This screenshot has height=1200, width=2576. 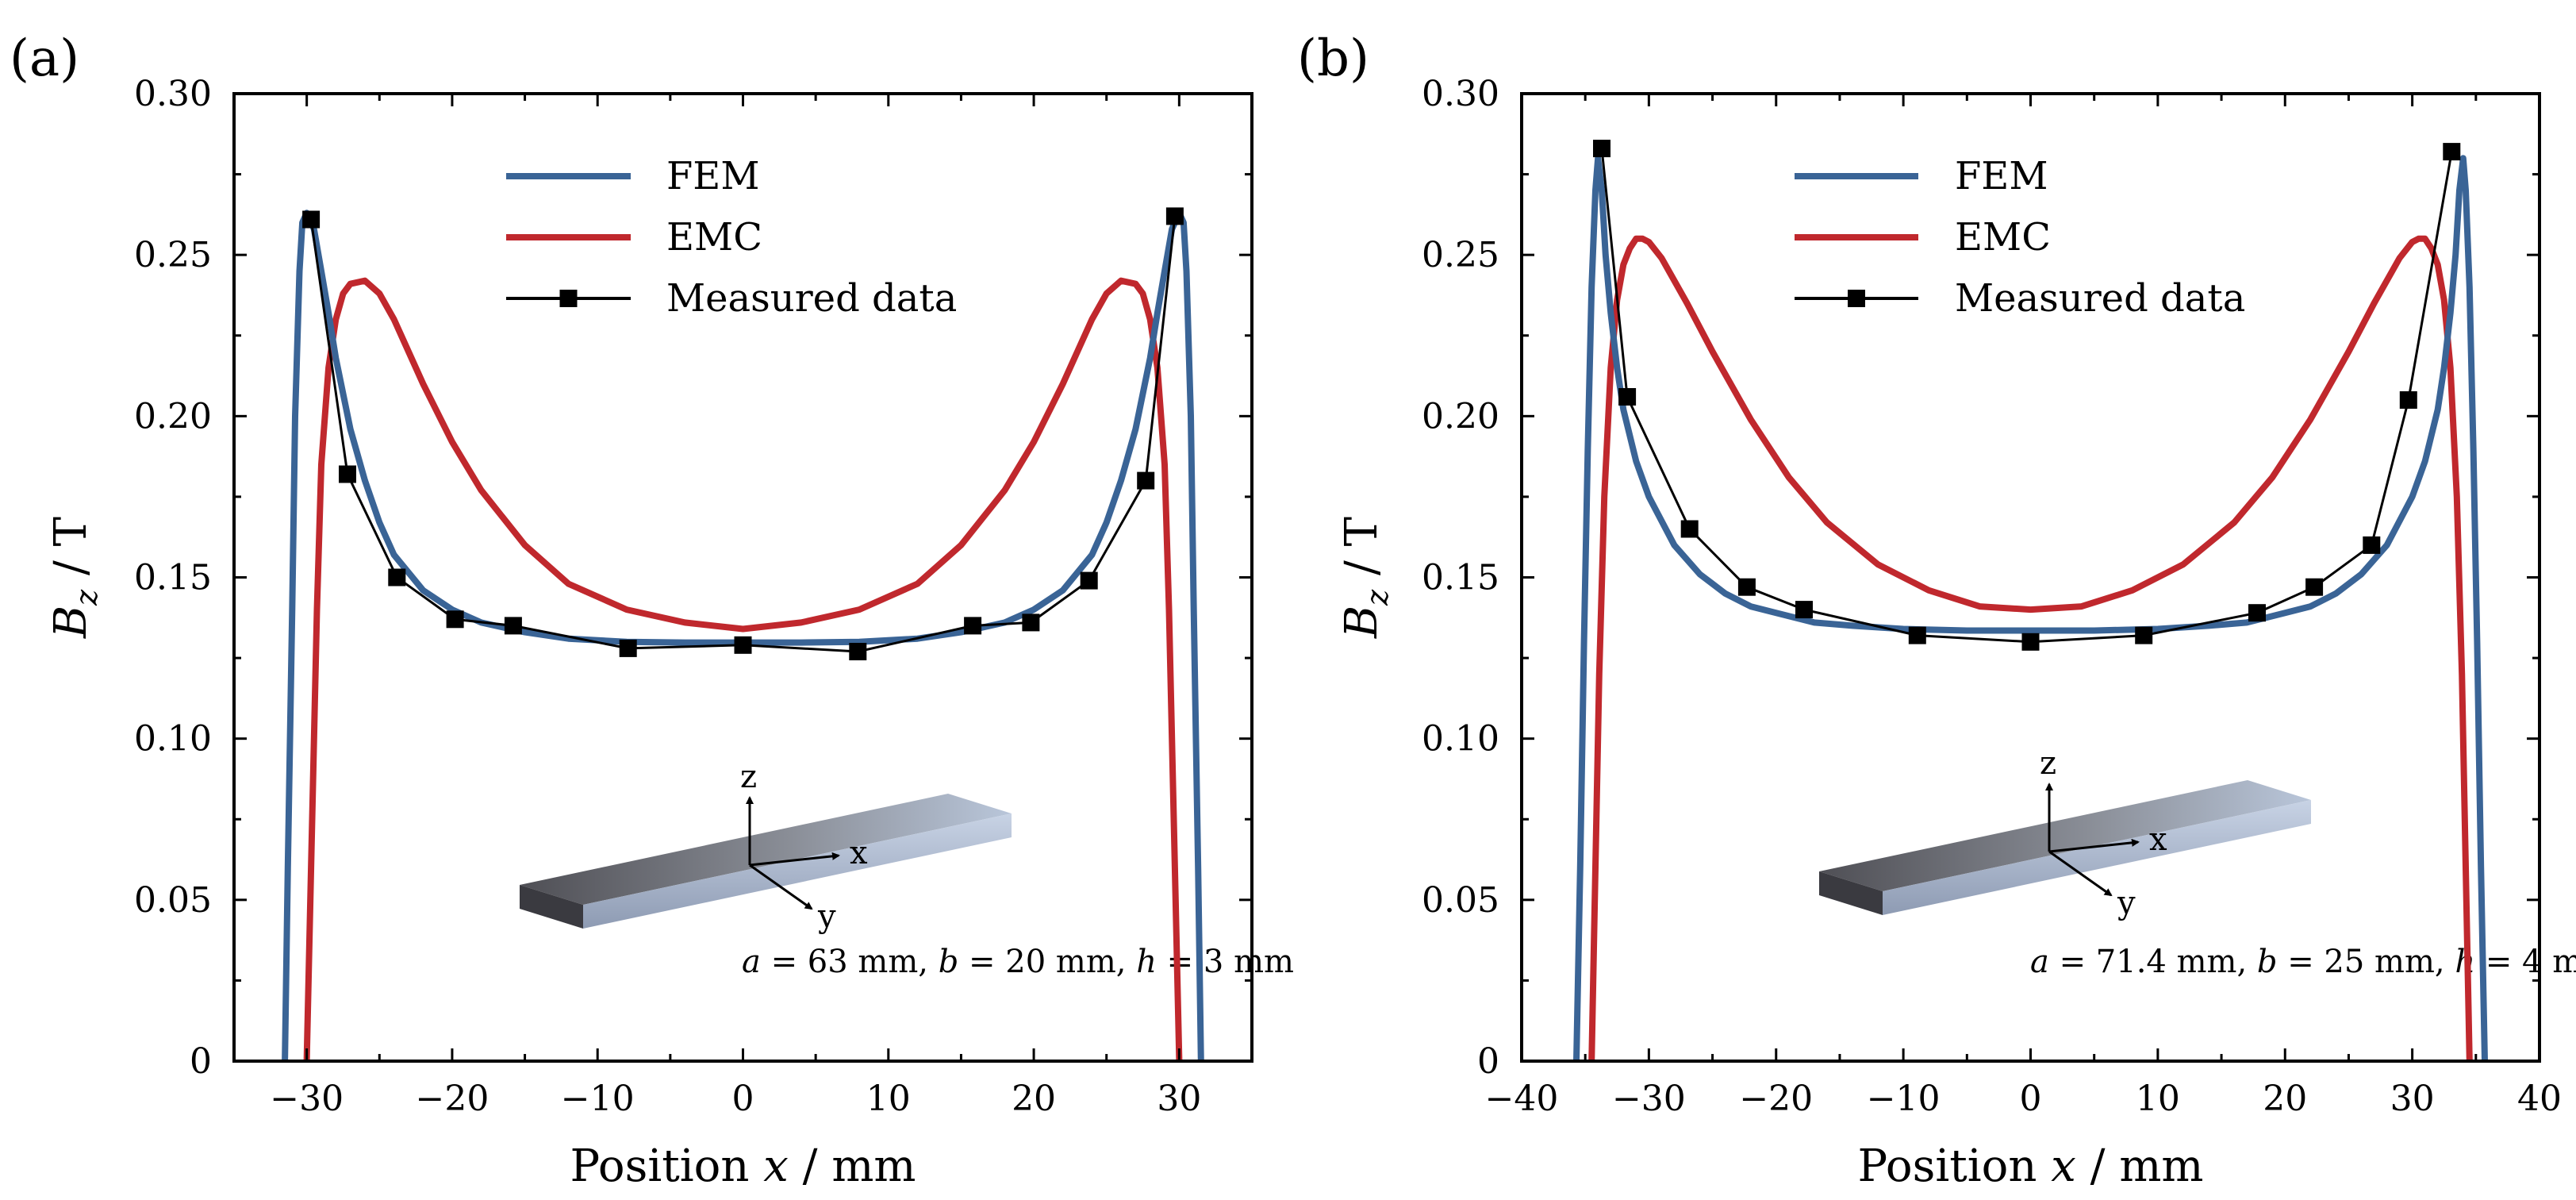 What do you see at coordinates (1776, 1099) in the screenshot?
I see `x-tick-label: −20` at bounding box center [1776, 1099].